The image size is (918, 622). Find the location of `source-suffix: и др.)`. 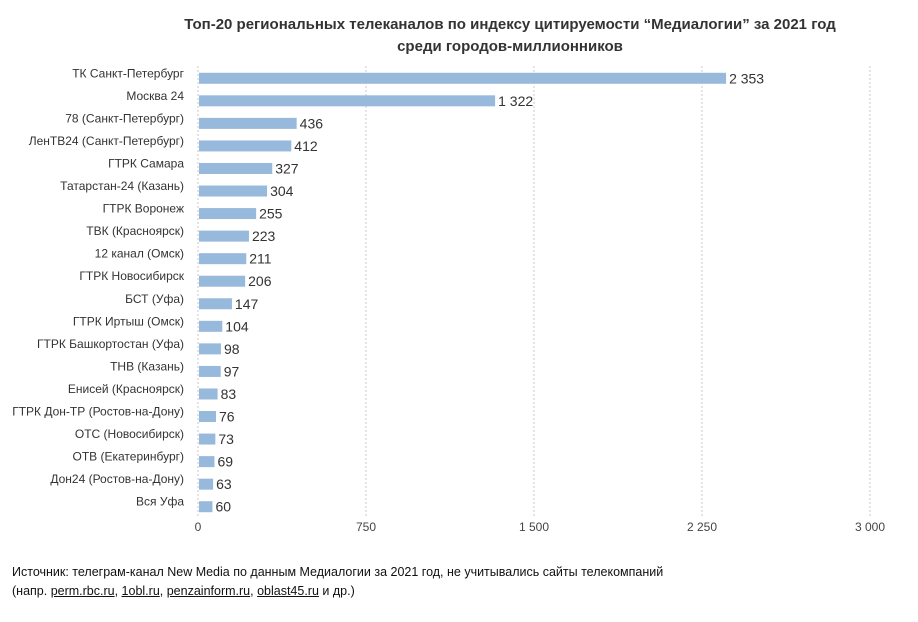

source-suffix: и др.) is located at coordinates (336, 591).